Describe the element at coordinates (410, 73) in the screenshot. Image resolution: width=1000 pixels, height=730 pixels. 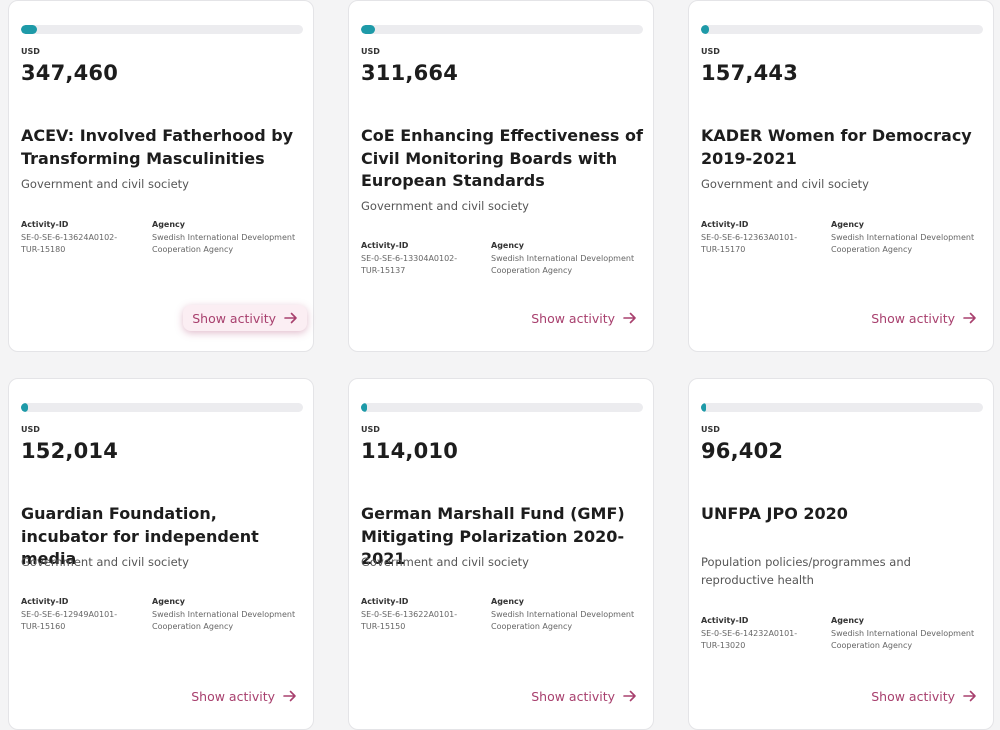
I see `amount: 311,664` at that location.